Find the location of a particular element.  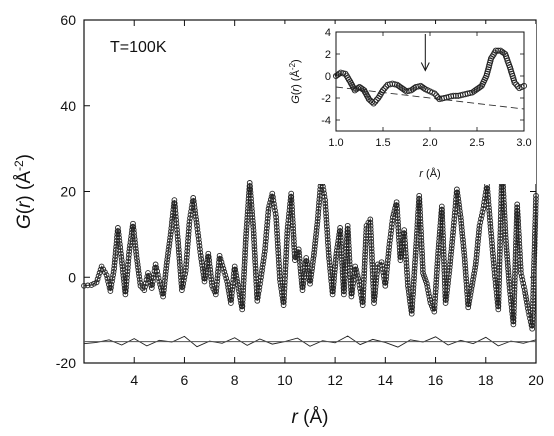

inset-x-axis-title: r (Å) is located at coordinates (429, 173).